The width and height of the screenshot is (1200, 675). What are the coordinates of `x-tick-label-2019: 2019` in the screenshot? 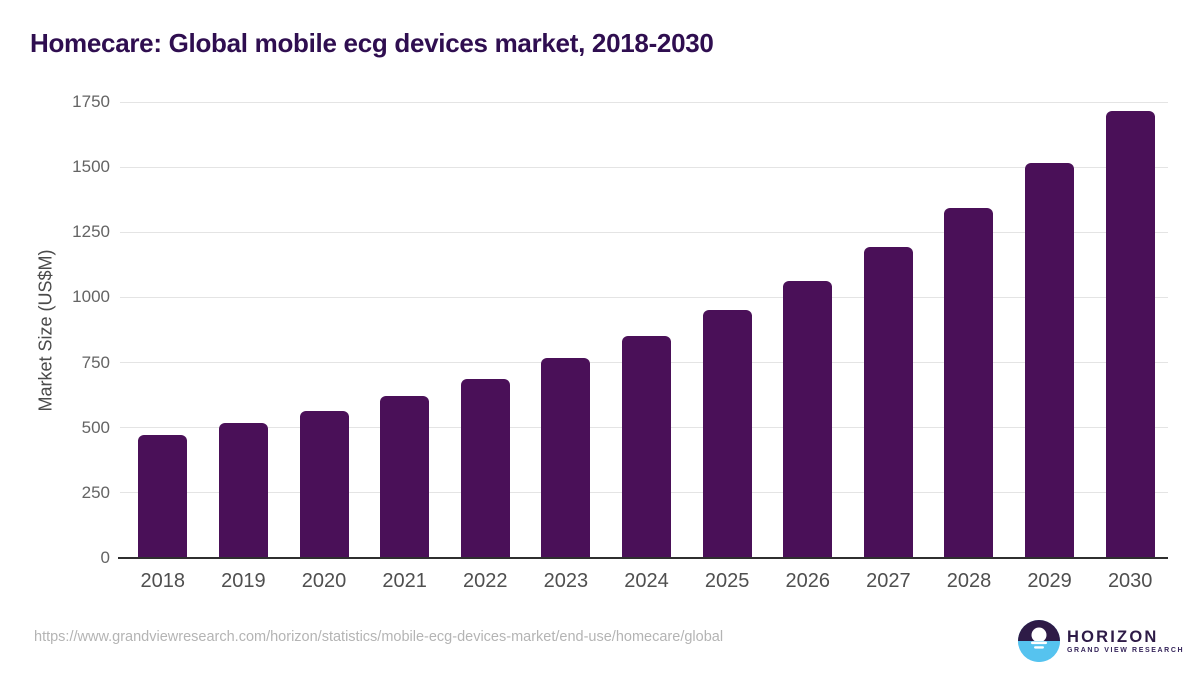 It's located at (243, 581).